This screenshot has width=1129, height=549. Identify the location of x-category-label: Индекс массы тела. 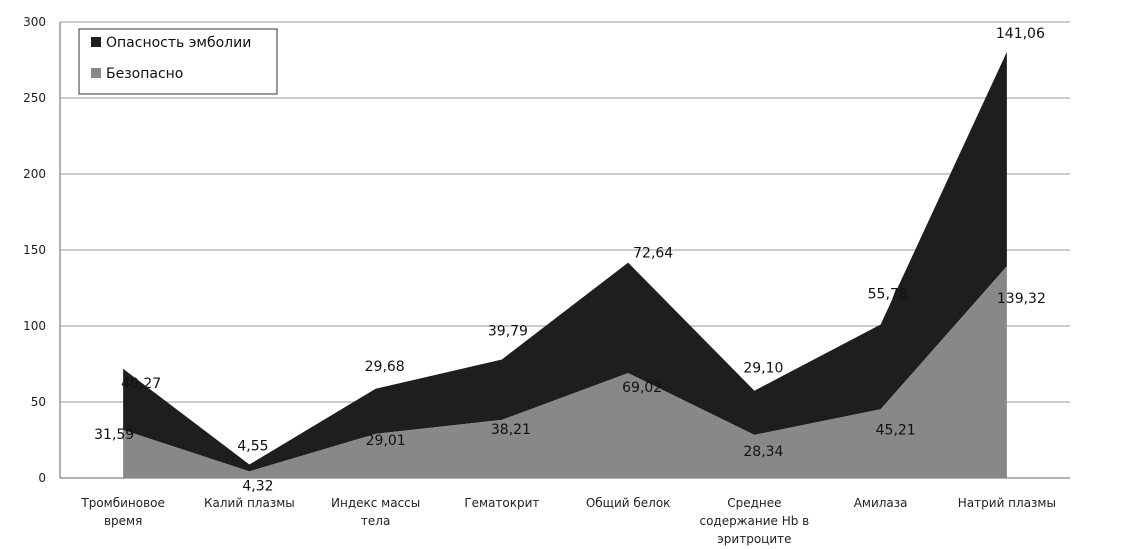
(375, 512).